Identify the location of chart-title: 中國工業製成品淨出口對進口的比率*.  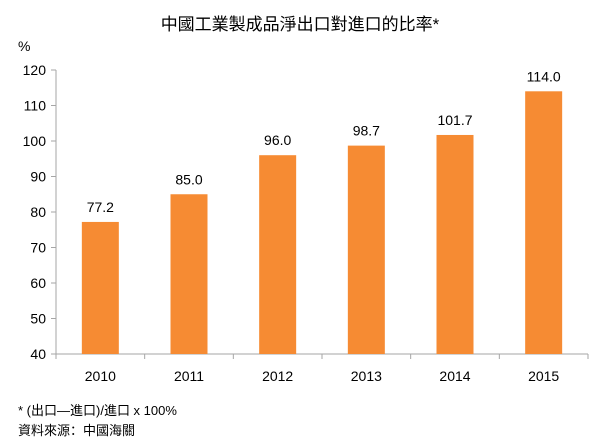
(300, 24).